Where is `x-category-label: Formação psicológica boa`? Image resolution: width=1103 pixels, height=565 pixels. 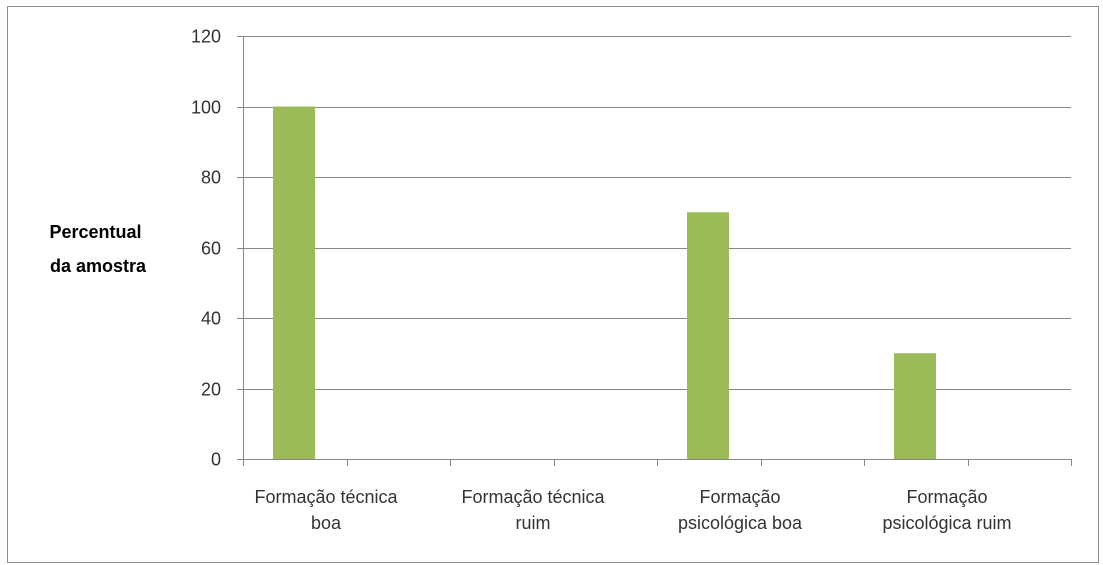 x-category-label: Formação psicológica boa is located at coordinates (740, 510).